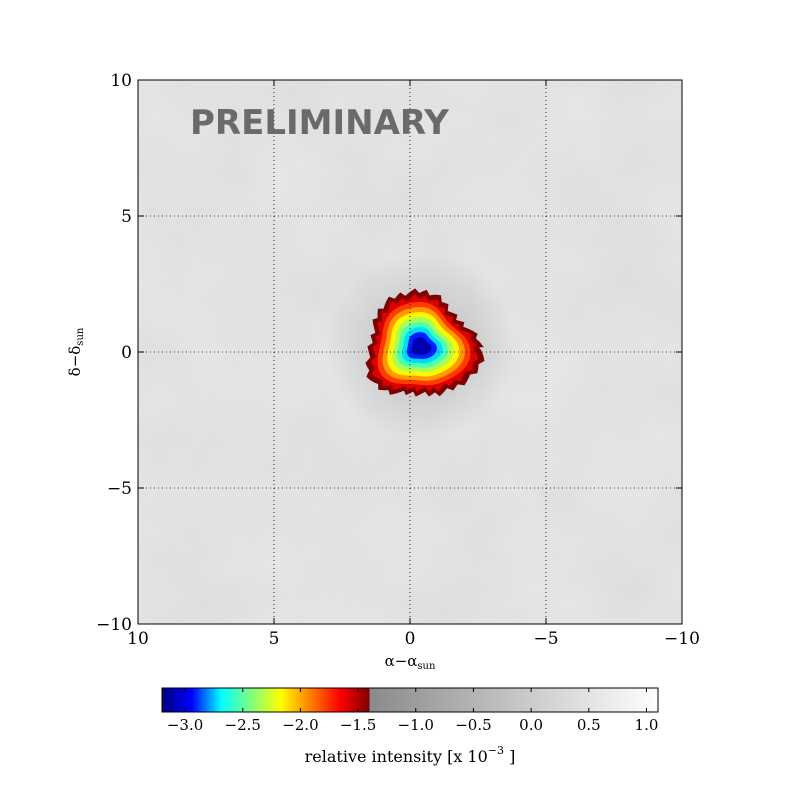 The height and width of the screenshot is (804, 800). Describe the element at coordinates (126, 217) in the screenshot. I see `y-tick-label: 5` at that location.